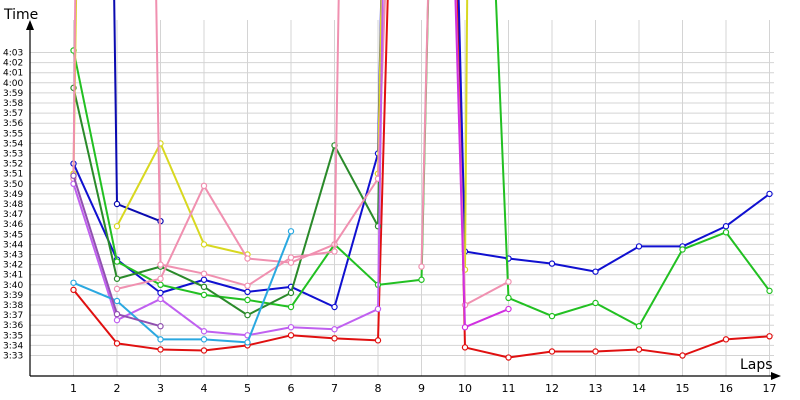  What do you see at coordinates (30, 25) in the screenshot?
I see `y-axis-arrow` at bounding box center [30, 25].